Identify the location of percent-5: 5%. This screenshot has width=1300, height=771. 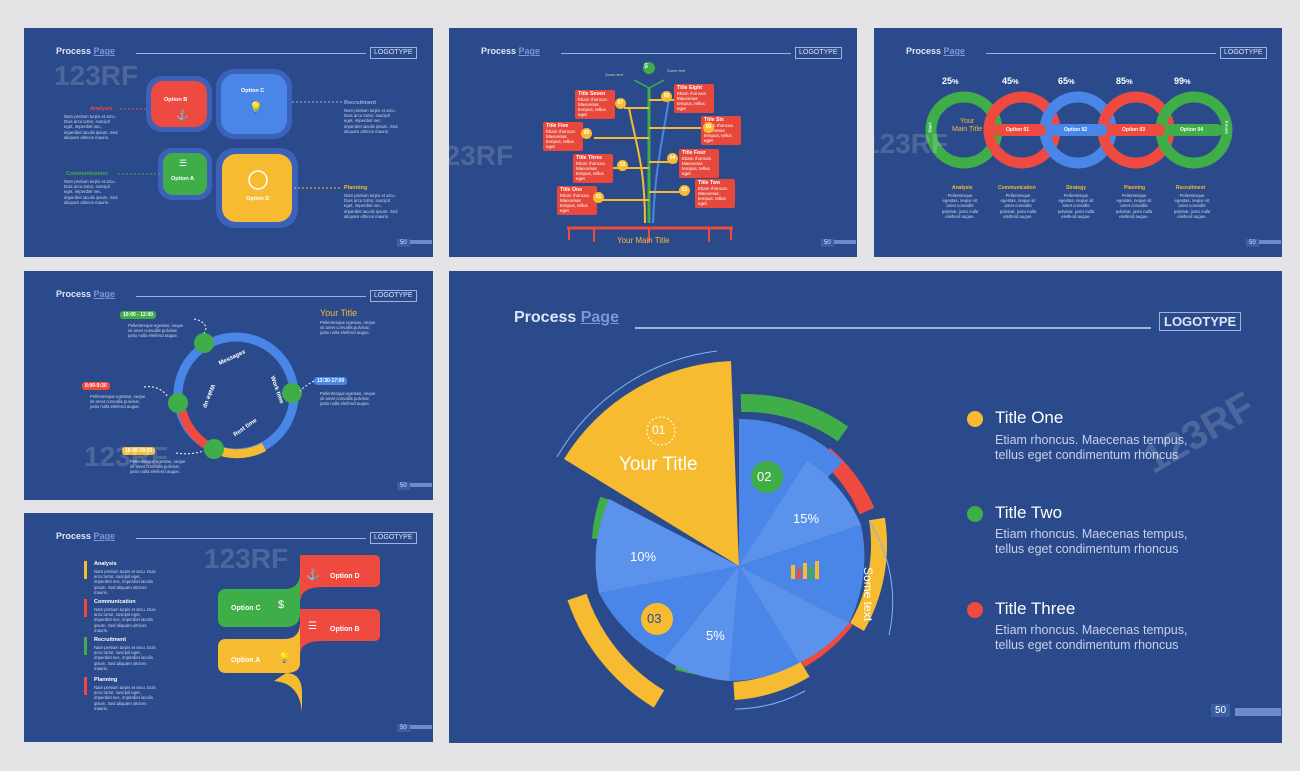
(715, 635).